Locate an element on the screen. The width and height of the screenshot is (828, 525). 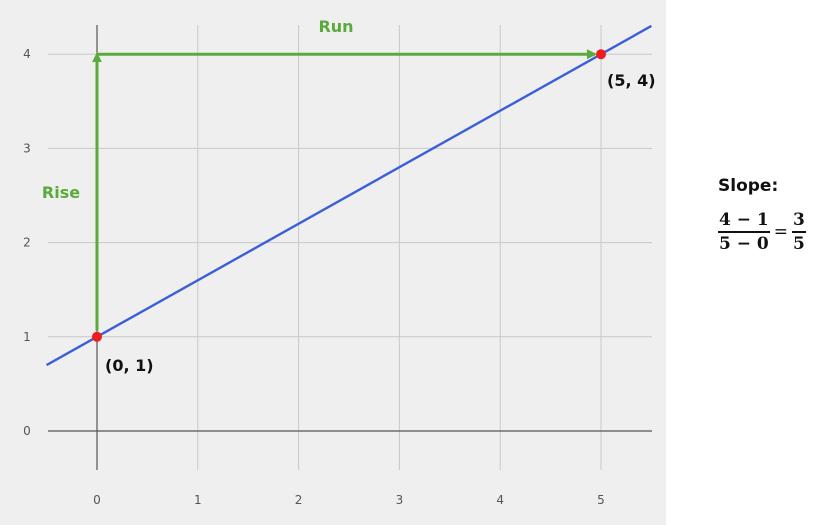
y-tick-label: 2 is located at coordinates (27, 243).